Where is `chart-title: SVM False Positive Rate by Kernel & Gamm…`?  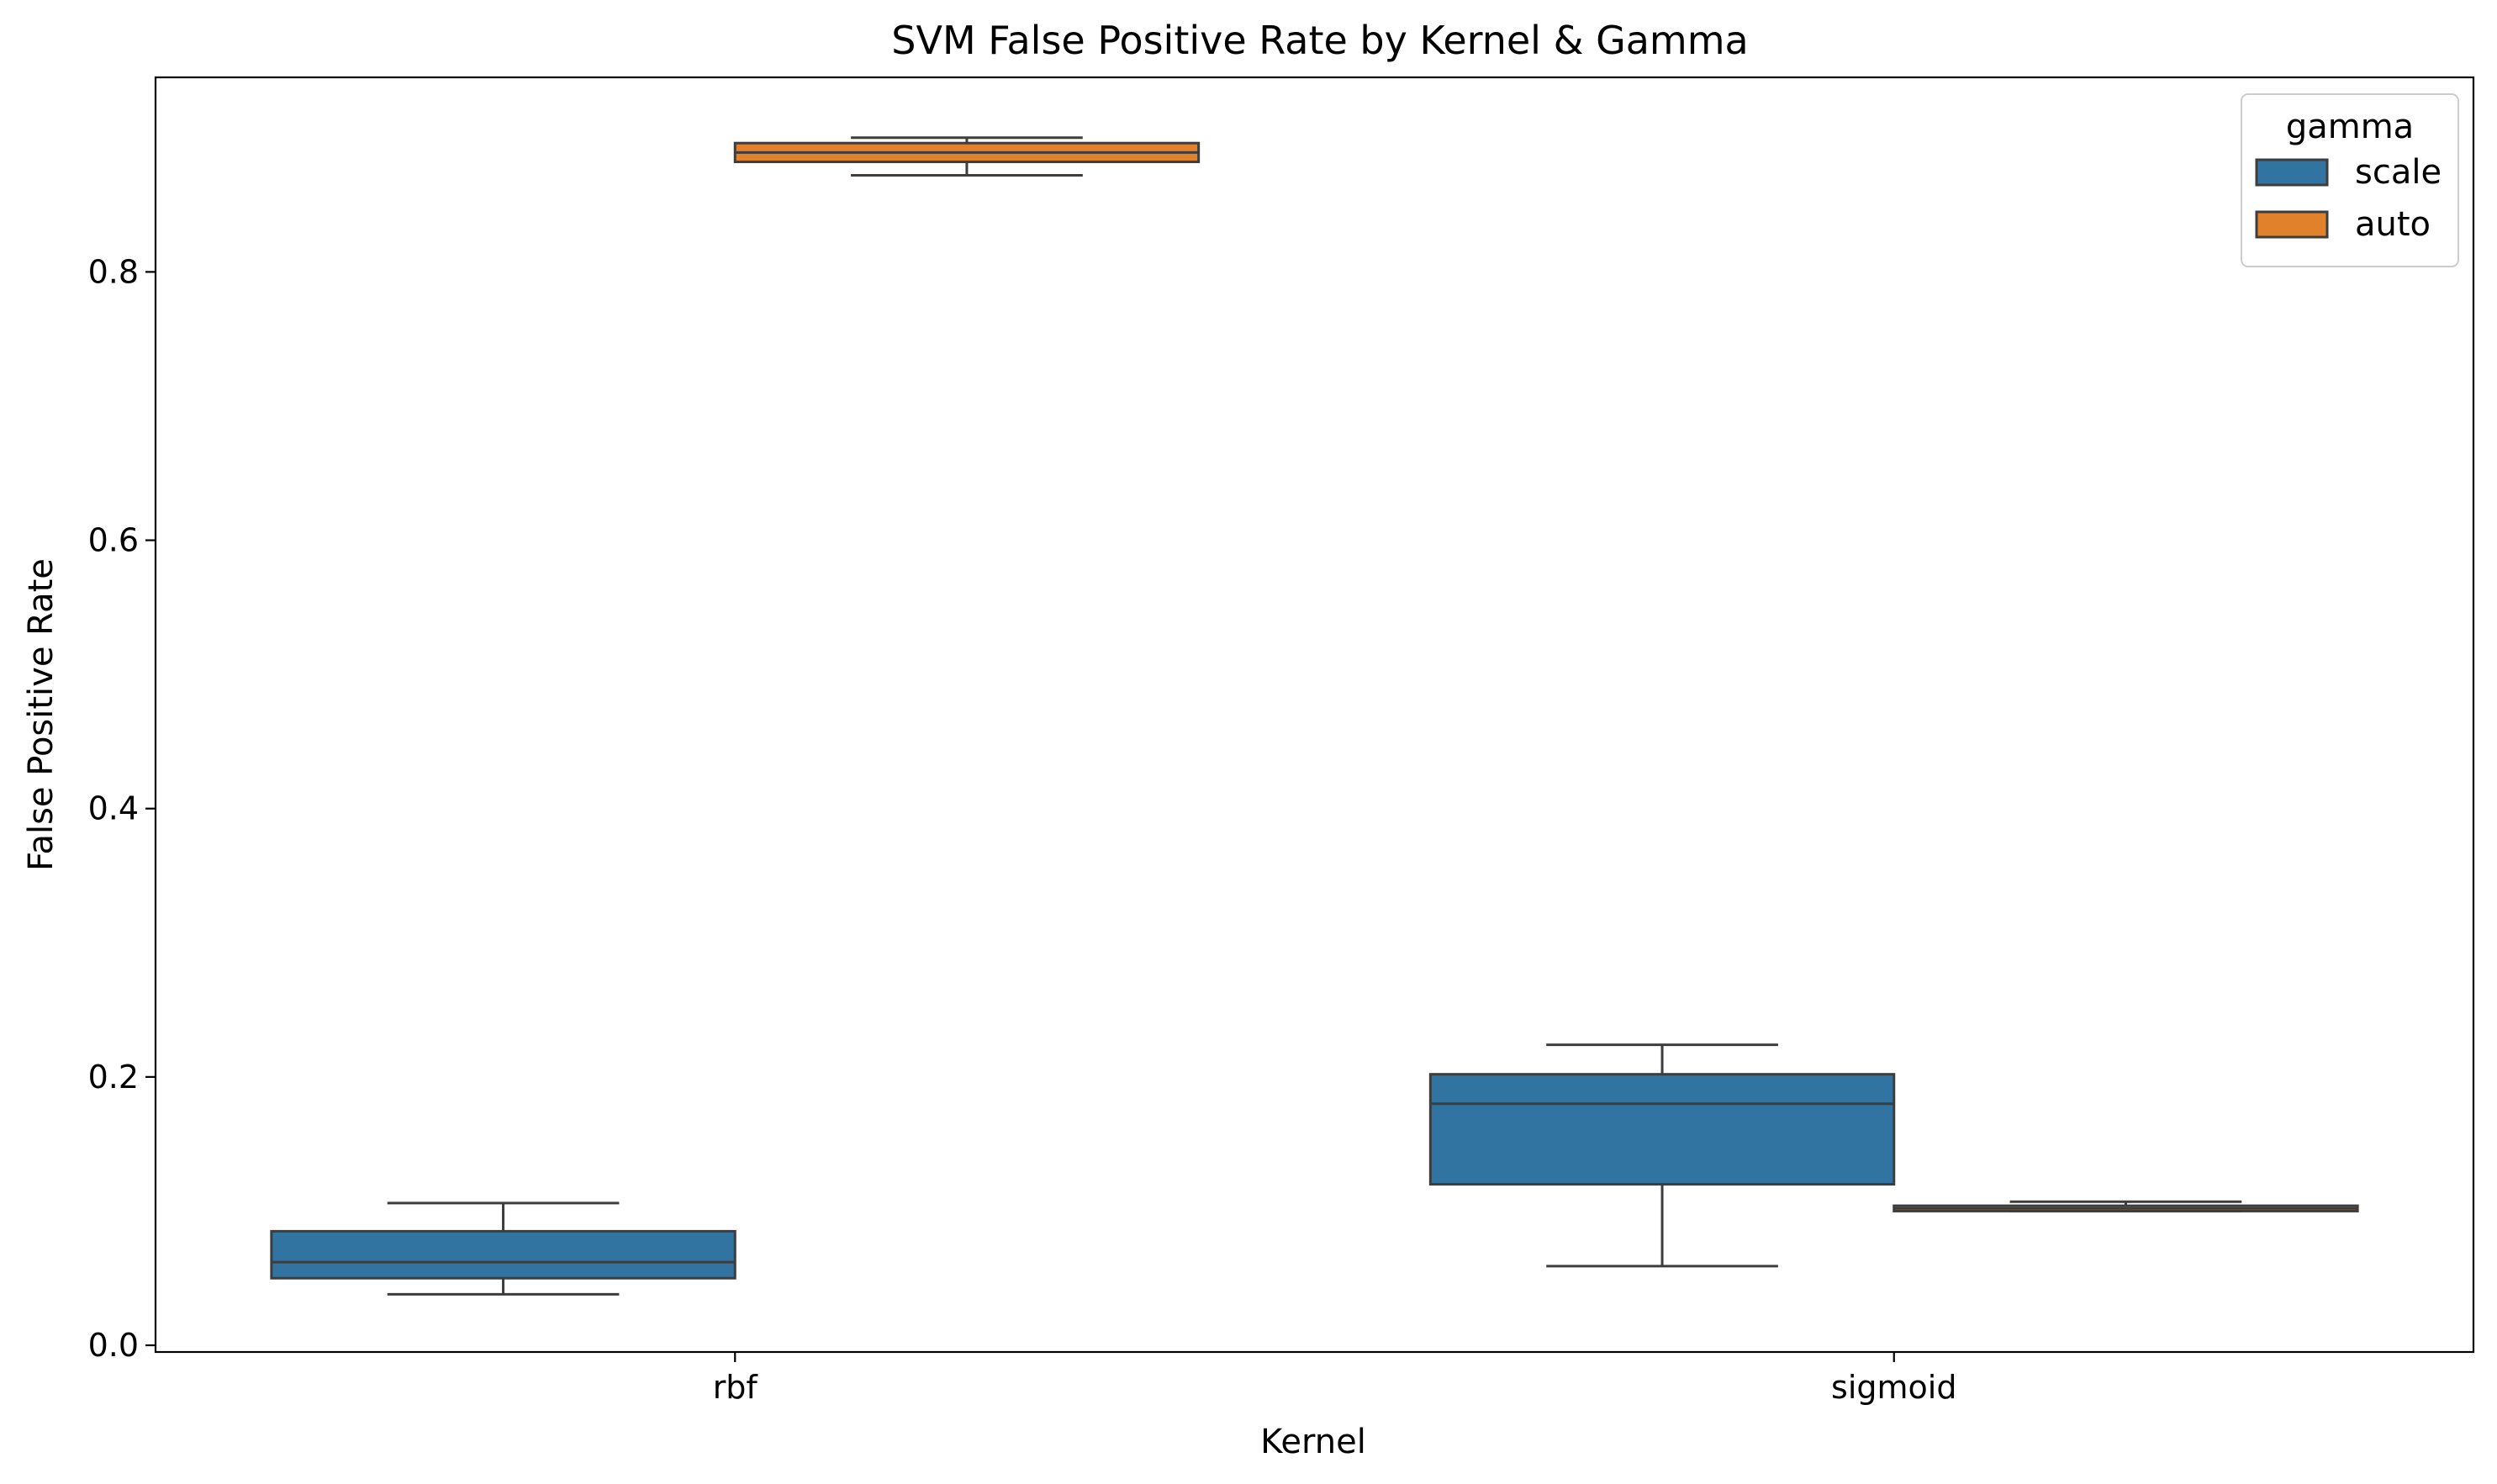 chart-title: SVM False Positive Rate by Kernel & Gamm… is located at coordinates (1319, 40).